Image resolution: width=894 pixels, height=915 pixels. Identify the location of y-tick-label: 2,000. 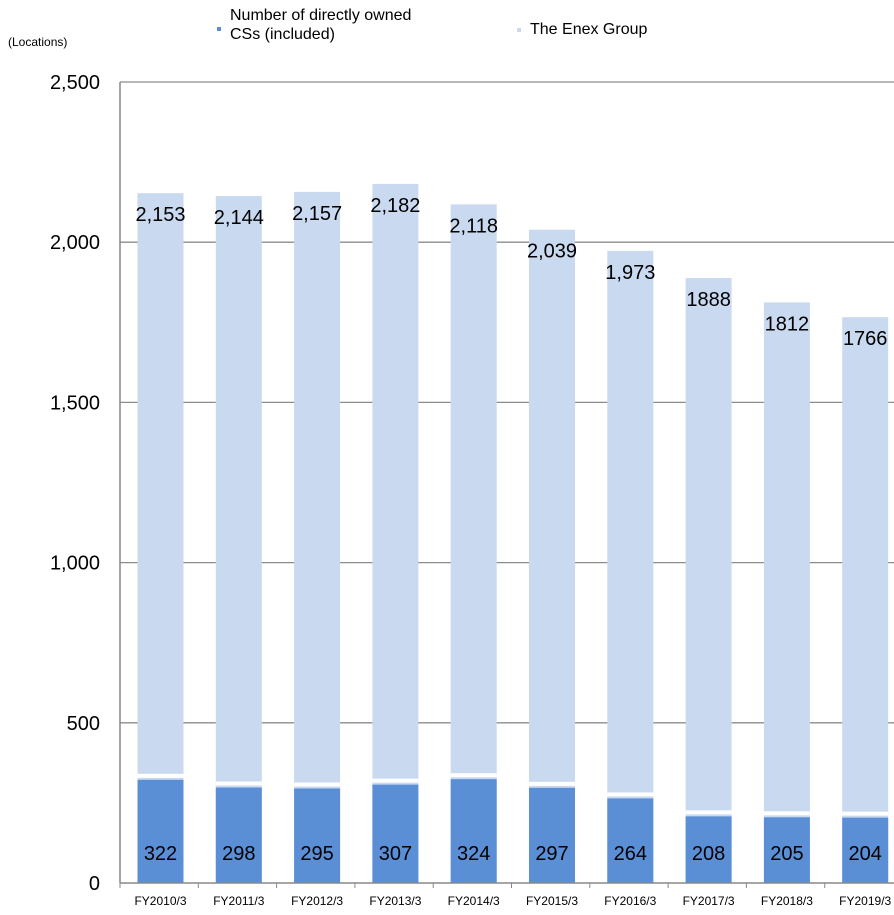
(75, 243).